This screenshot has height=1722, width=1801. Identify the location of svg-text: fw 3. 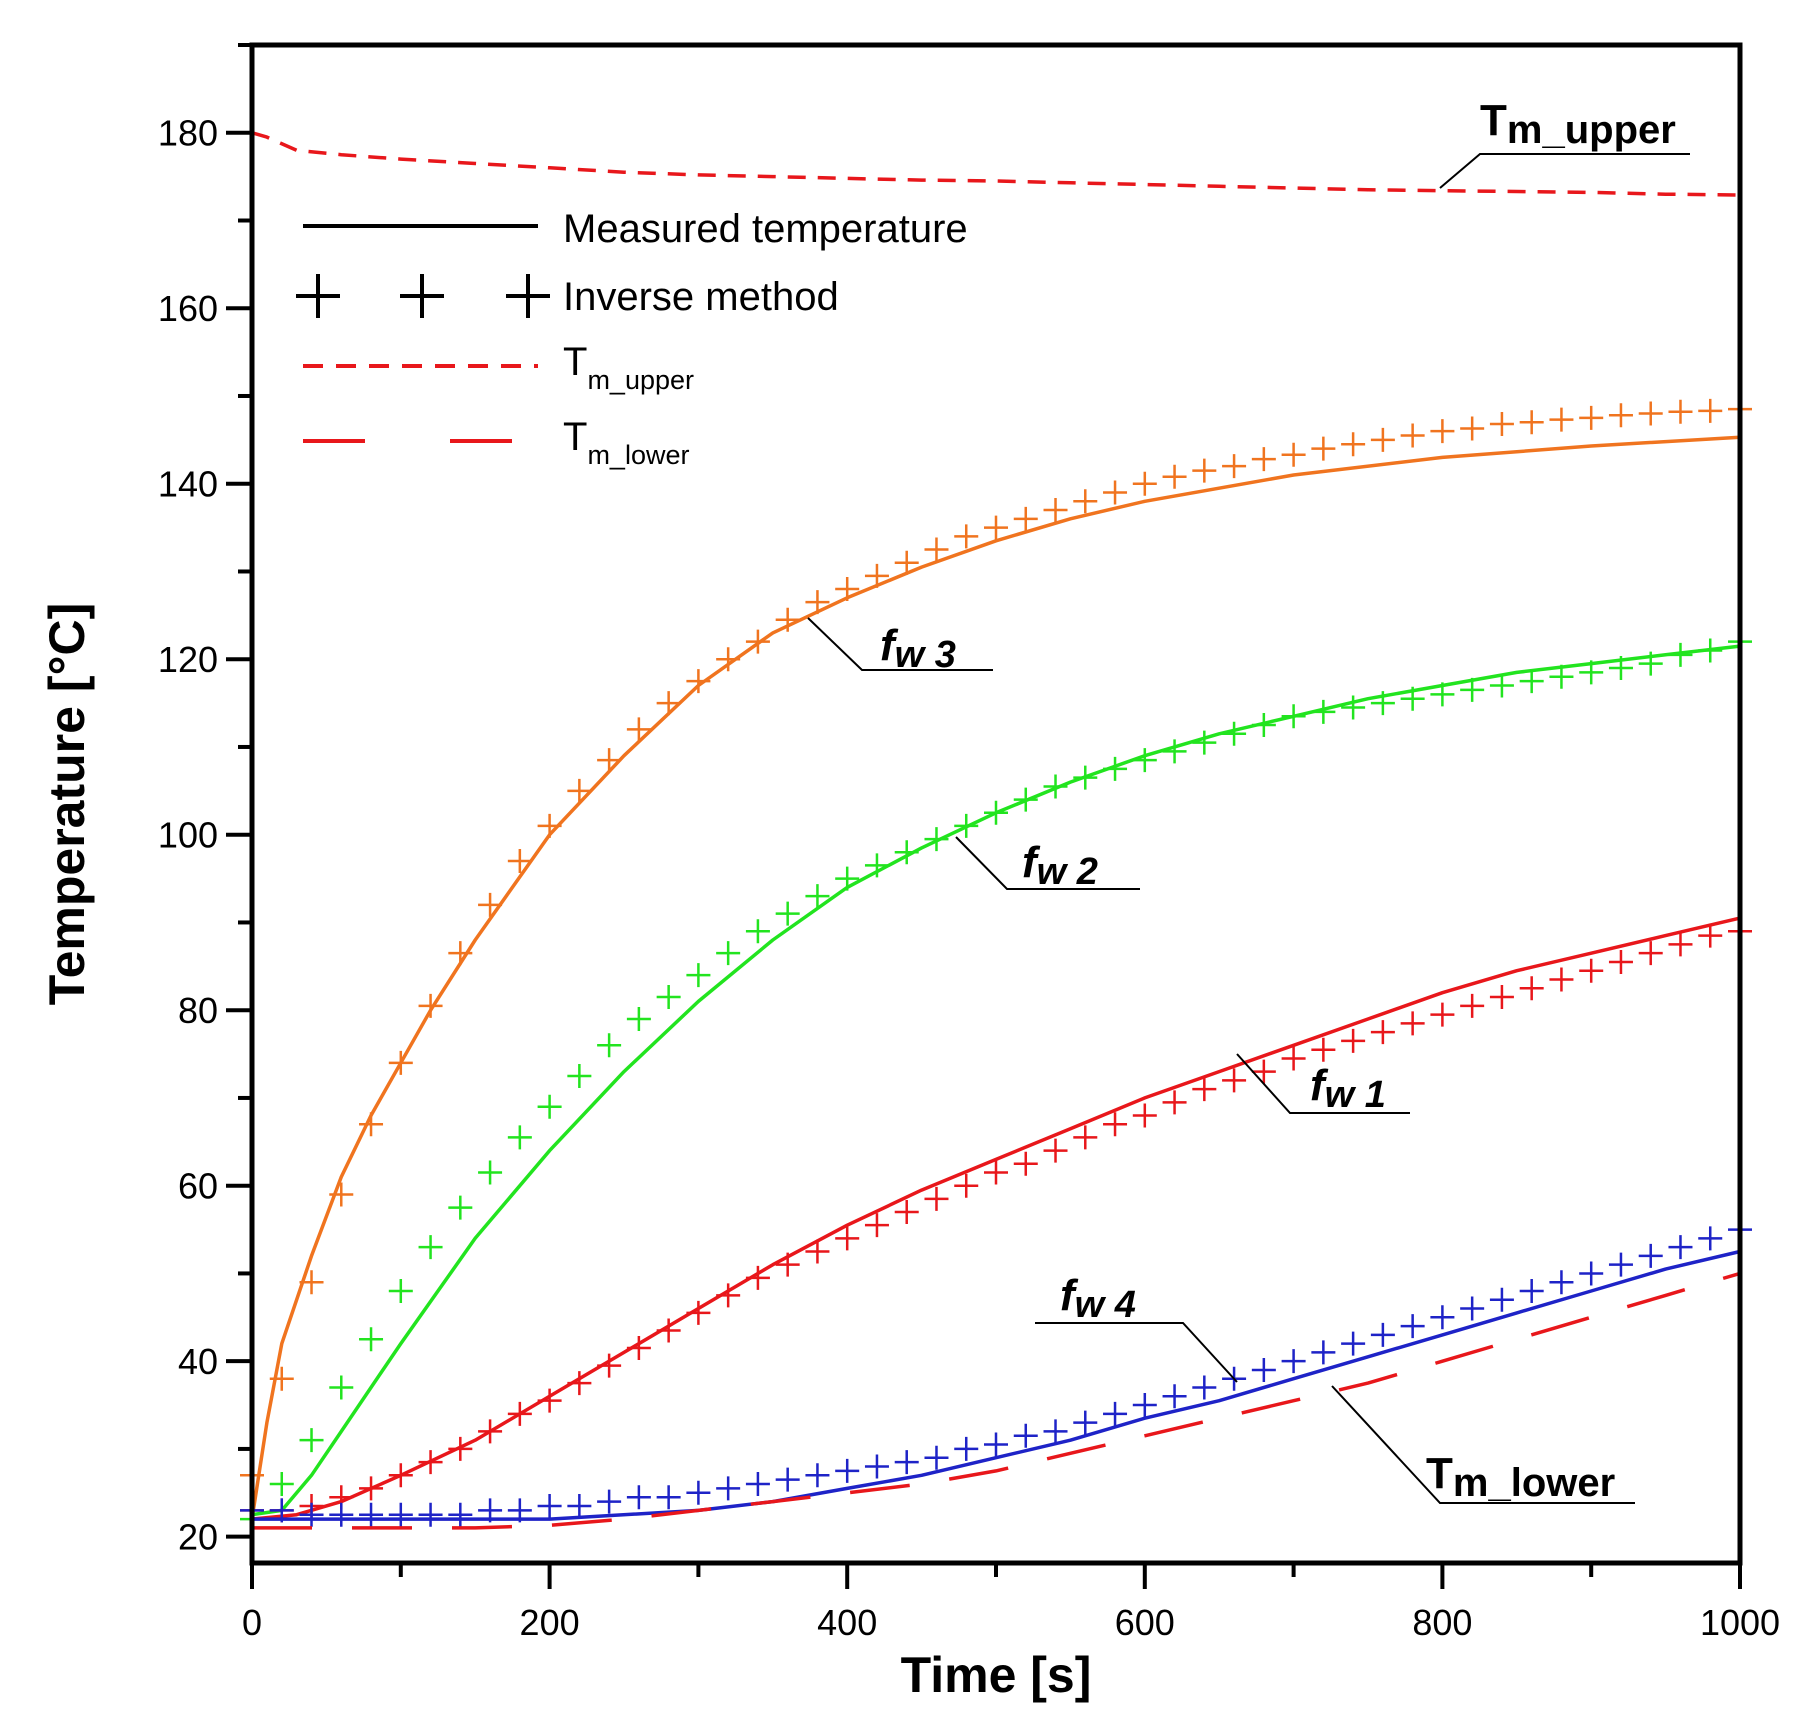
(918, 648).